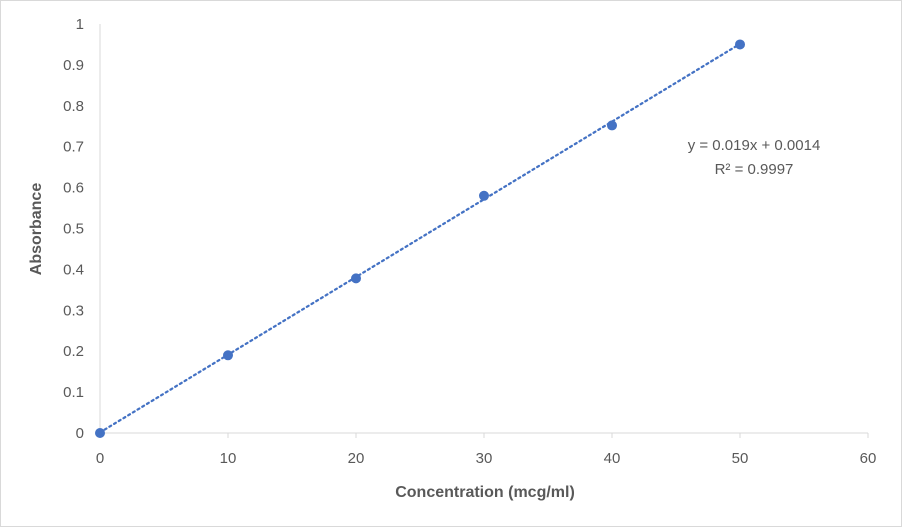 The image size is (902, 527). What do you see at coordinates (36, 229) in the screenshot?
I see `y-axis-title: Absorbance` at bounding box center [36, 229].